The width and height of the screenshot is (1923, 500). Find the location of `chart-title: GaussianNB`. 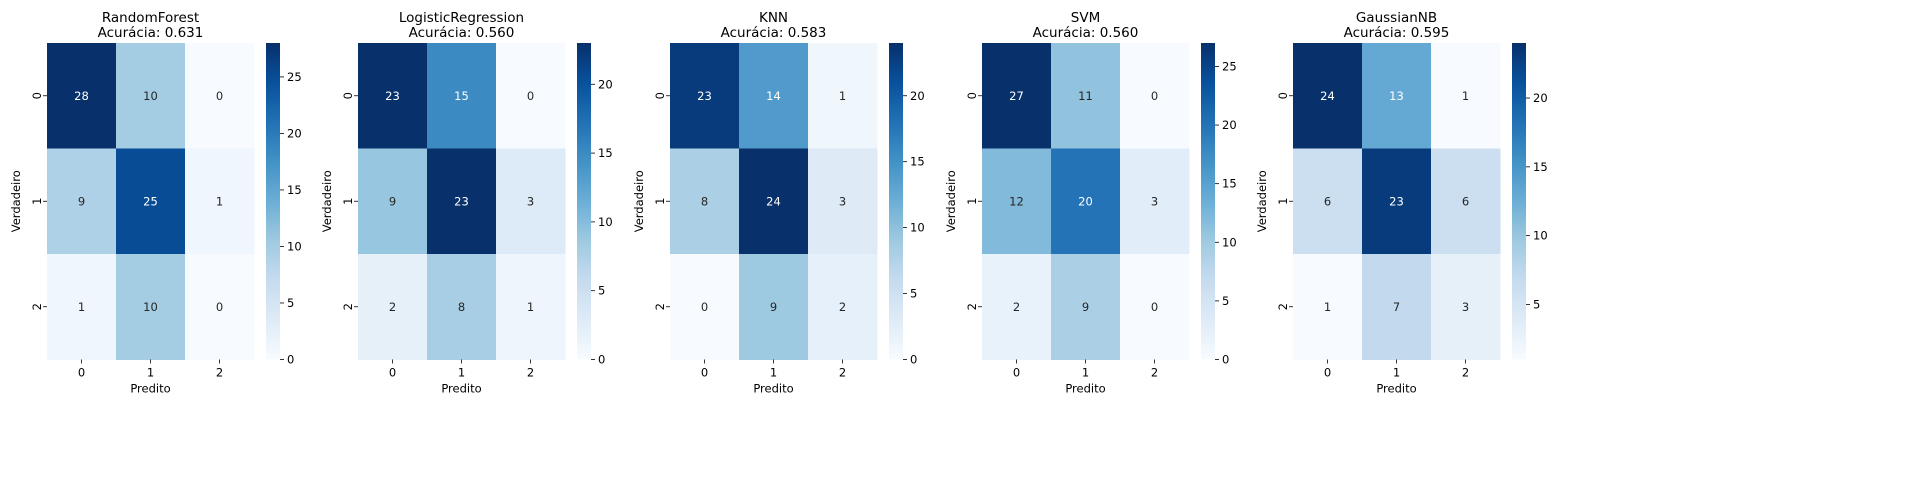

chart-title: GaussianNB is located at coordinates (1396, 18).